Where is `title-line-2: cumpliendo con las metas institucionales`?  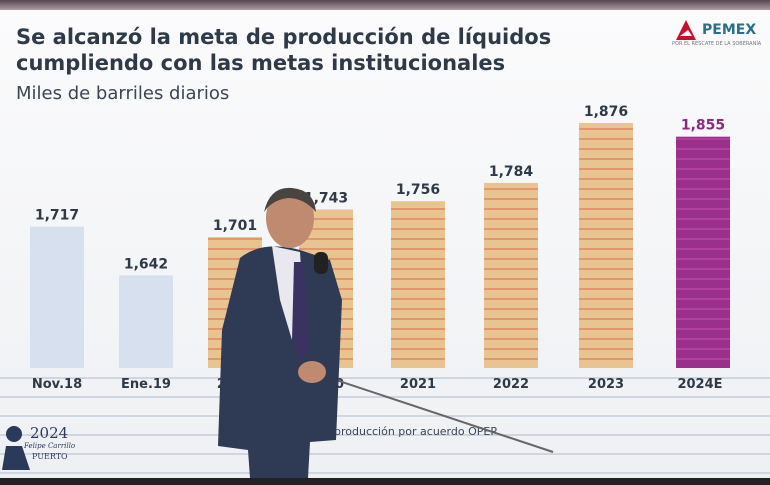 title-line-2: cumpliendo con las metas institucionales is located at coordinates (261, 63).